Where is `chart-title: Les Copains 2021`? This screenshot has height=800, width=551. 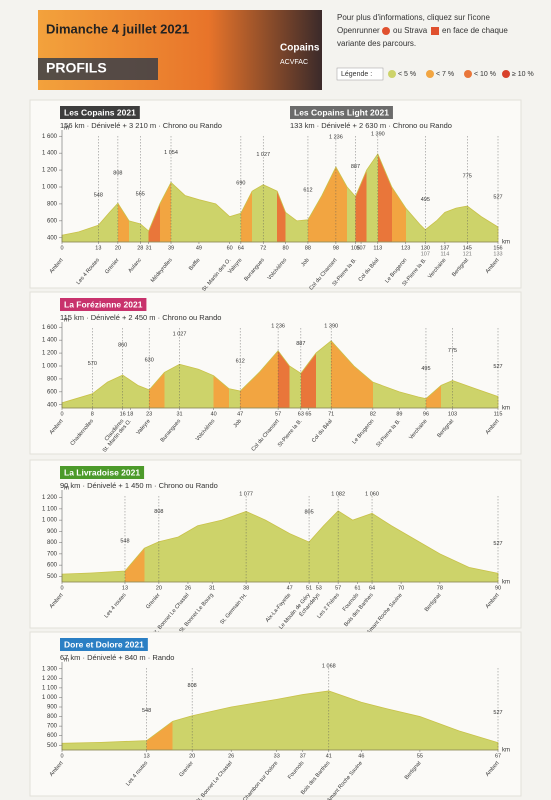 chart-title: Les Copains 2021 is located at coordinates (100, 112).